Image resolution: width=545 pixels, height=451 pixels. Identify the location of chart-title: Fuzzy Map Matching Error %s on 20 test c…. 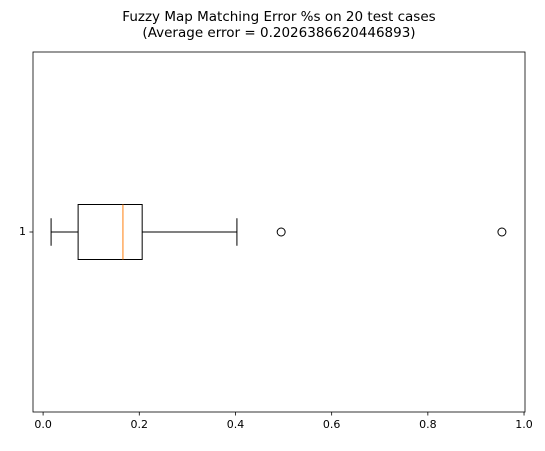
(278, 17).